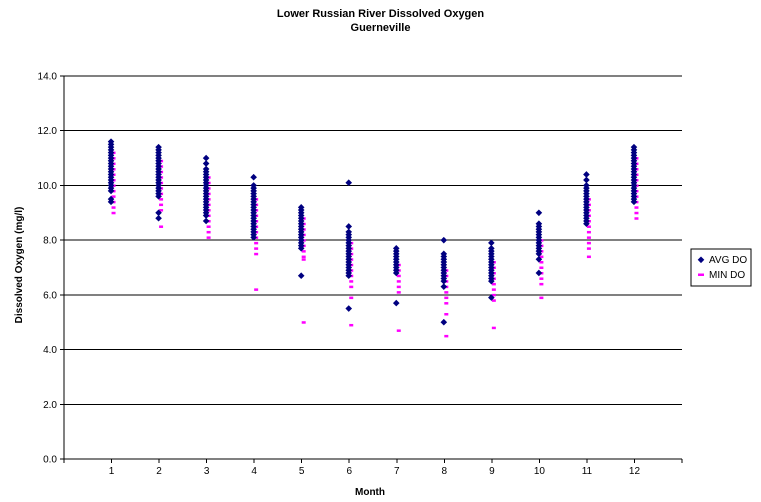 The width and height of the screenshot is (761, 502). What do you see at coordinates (254, 471) in the screenshot?
I see `x-tick-label-3: 4` at bounding box center [254, 471].